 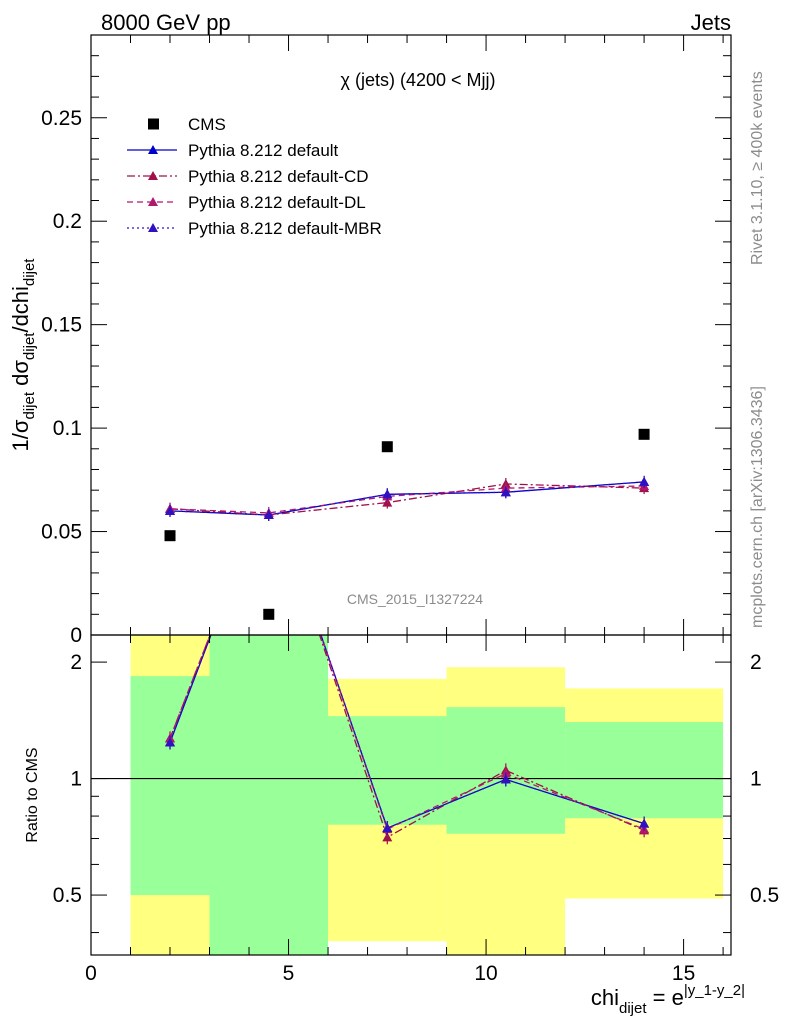 What do you see at coordinates (67, 428) in the screenshot?
I see `main-y-tick-label-1: 0.1` at bounding box center [67, 428].